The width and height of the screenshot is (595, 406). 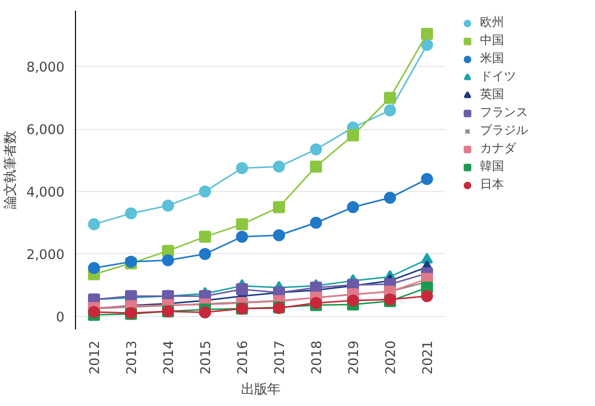 What do you see at coordinates (45, 193) in the screenshot?
I see `y-tick-label: 4,000` at bounding box center [45, 193].